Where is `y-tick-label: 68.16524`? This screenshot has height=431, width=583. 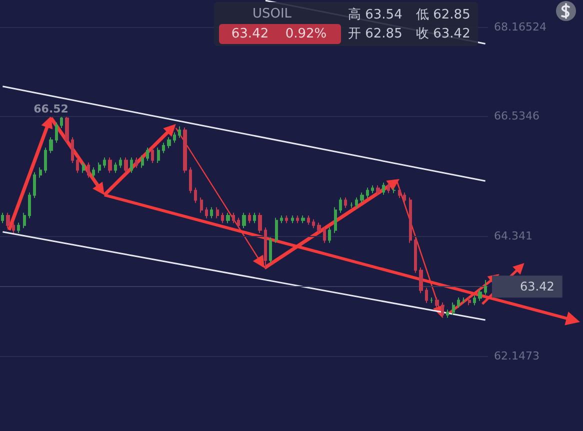
y-tick-label: 68.16524 is located at coordinates (520, 27).